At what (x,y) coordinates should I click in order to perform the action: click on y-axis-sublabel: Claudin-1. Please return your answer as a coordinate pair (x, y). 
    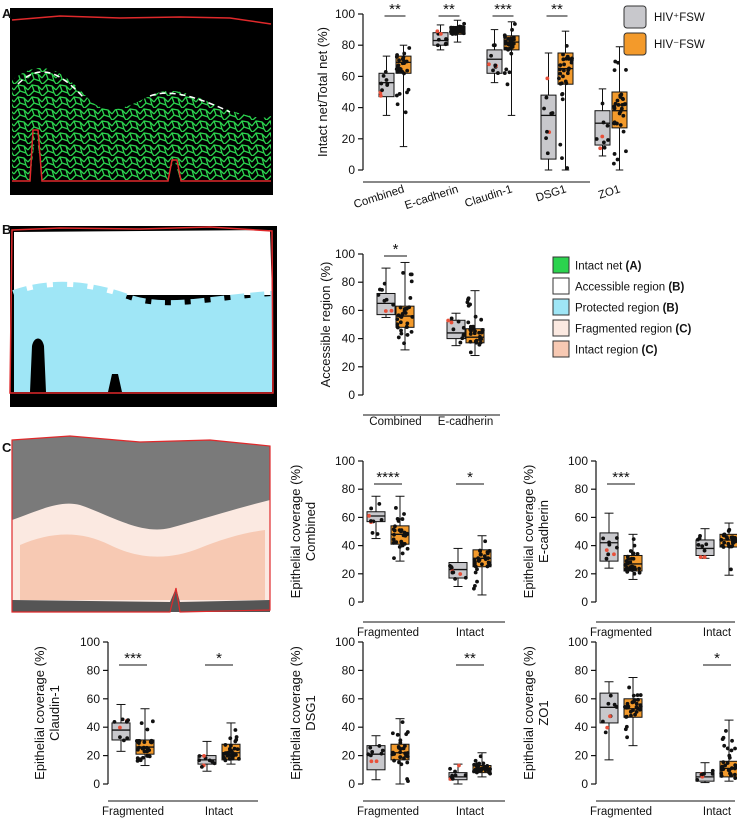
    Looking at the image, I should click on (54, 713).